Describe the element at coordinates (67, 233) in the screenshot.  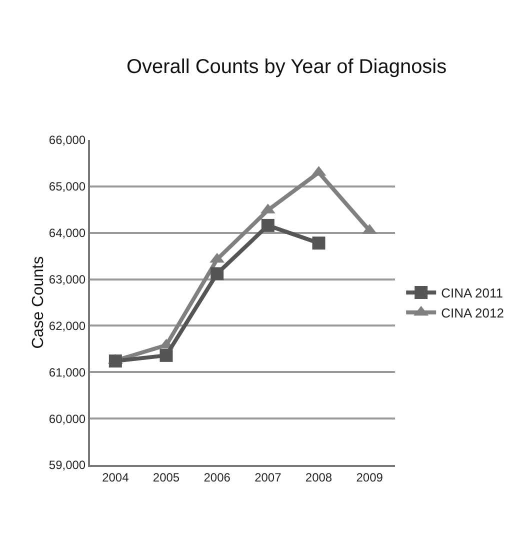
I see `y-tick-label: 64,000` at that location.